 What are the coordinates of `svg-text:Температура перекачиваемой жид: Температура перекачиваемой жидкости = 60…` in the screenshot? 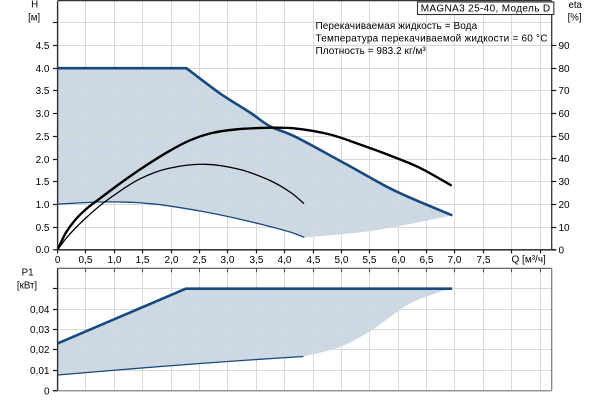 It's located at (432, 39).